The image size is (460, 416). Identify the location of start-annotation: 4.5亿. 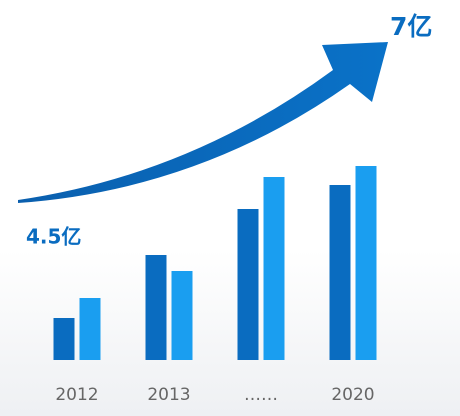
(53, 237).